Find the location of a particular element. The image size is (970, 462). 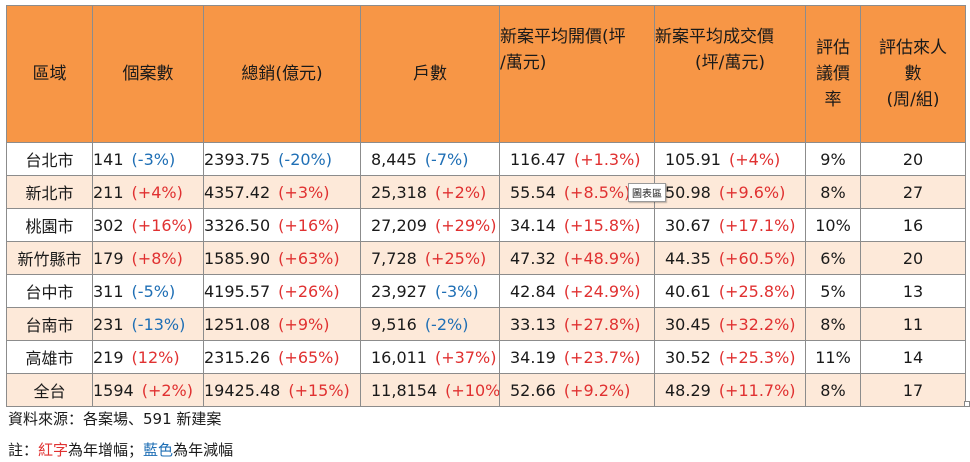

sales-cell: 2393.75 (-20%) is located at coordinates (282, 159).